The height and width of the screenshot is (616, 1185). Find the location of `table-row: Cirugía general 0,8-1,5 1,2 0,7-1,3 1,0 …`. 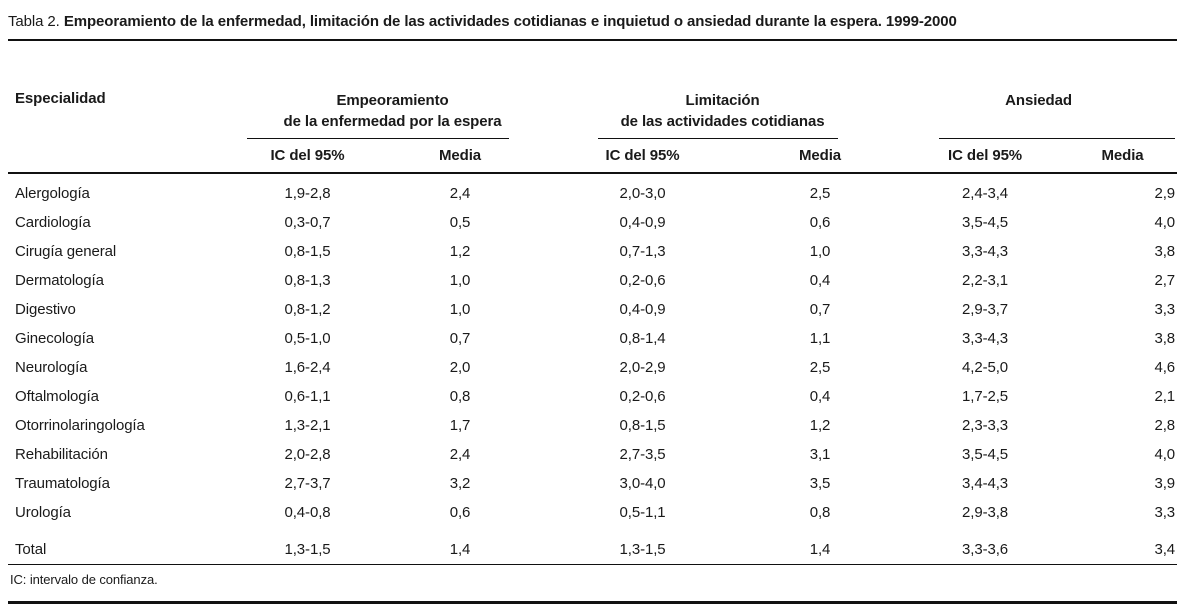

table-row: Cirugía general 0,8-1,5 1,2 0,7-1,3 1,0 … is located at coordinates (592, 251).